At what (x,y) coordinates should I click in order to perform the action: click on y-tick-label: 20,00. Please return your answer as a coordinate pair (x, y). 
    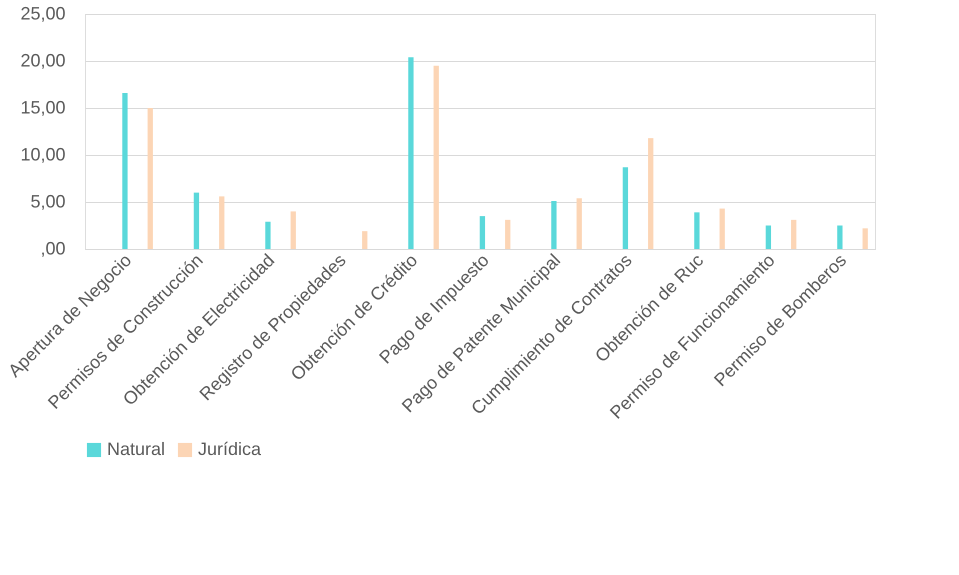
    Looking at the image, I should click on (43, 60).